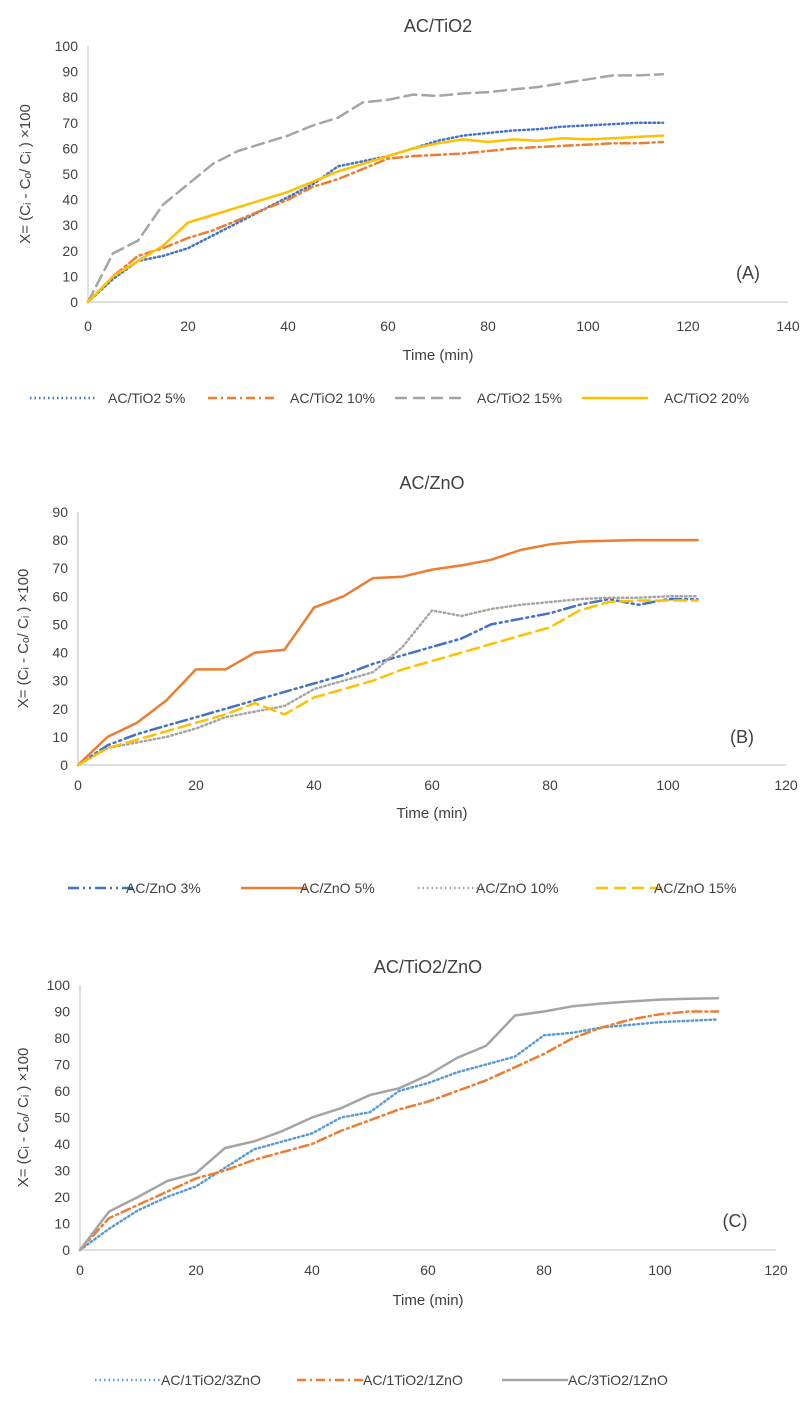 The height and width of the screenshot is (1405, 802). Describe the element at coordinates (706, 398) in the screenshot. I see `legend-label: AC/TiO2 20%` at that location.